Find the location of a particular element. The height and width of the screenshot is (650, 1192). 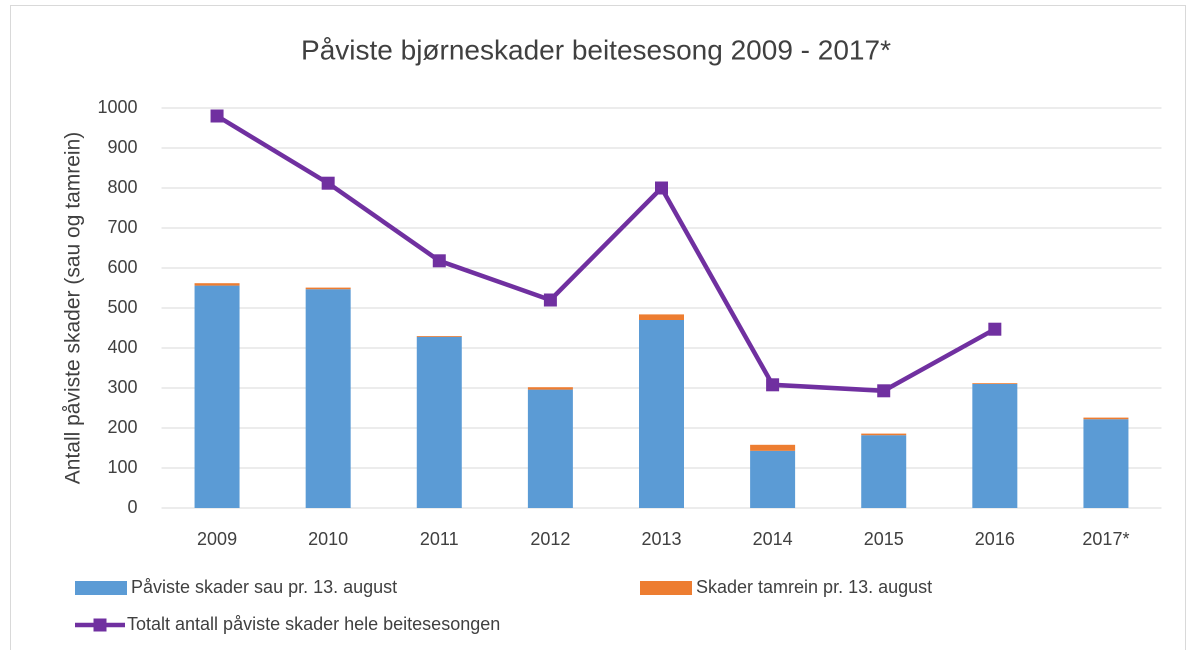

y-tick-label: 400 is located at coordinates (122, 347).